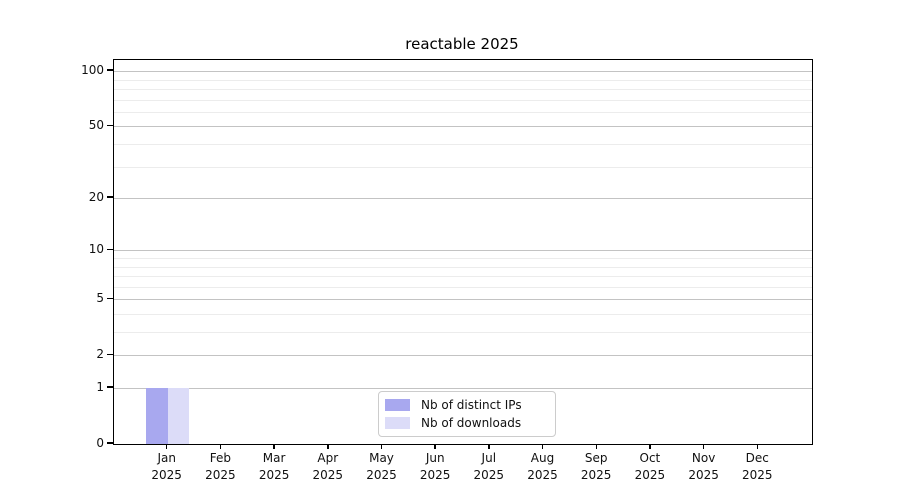 The image size is (900, 500). What do you see at coordinates (157, 416) in the screenshot?
I see `bar-jan-distinct-ips` at bounding box center [157, 416].